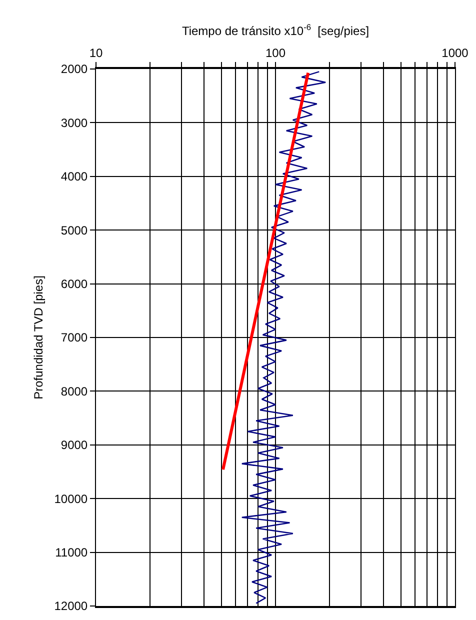 The width and height of the screenshot is (476, 620). Describe the element at coordinates (74, 284) in the screenshot. I see `y-tick-label: 6000` at that location.